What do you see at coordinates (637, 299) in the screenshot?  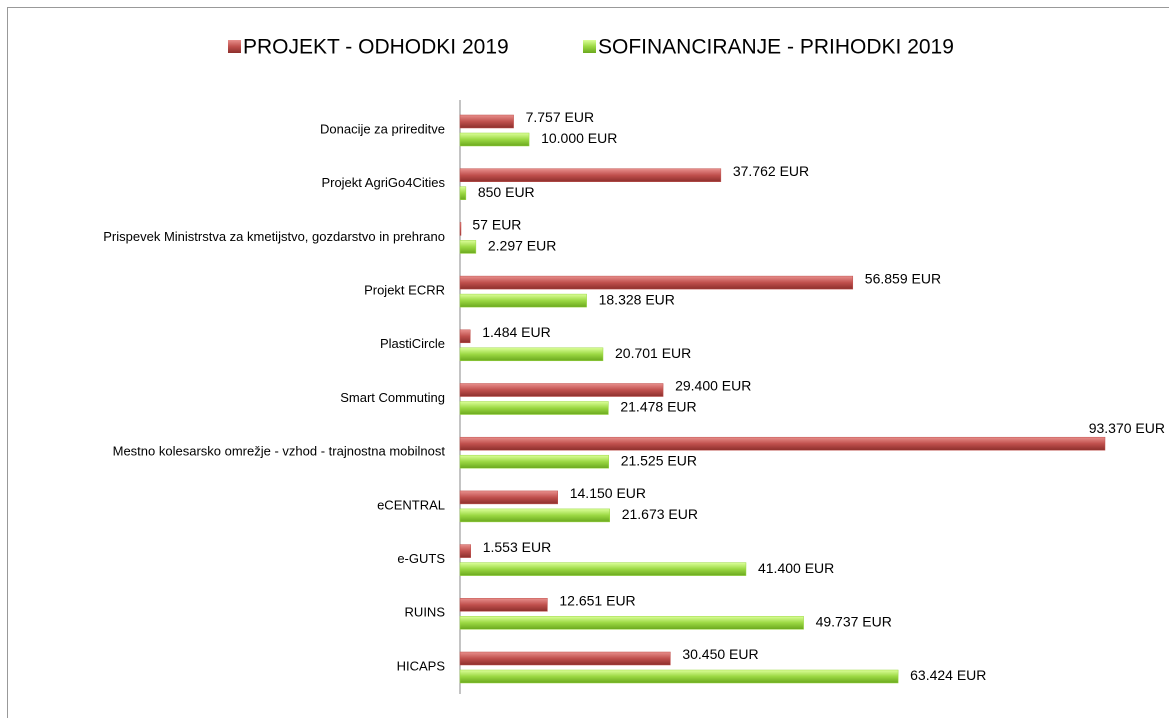 I see `data-label: 18.328 EUR` at bounding box center [637, 299].